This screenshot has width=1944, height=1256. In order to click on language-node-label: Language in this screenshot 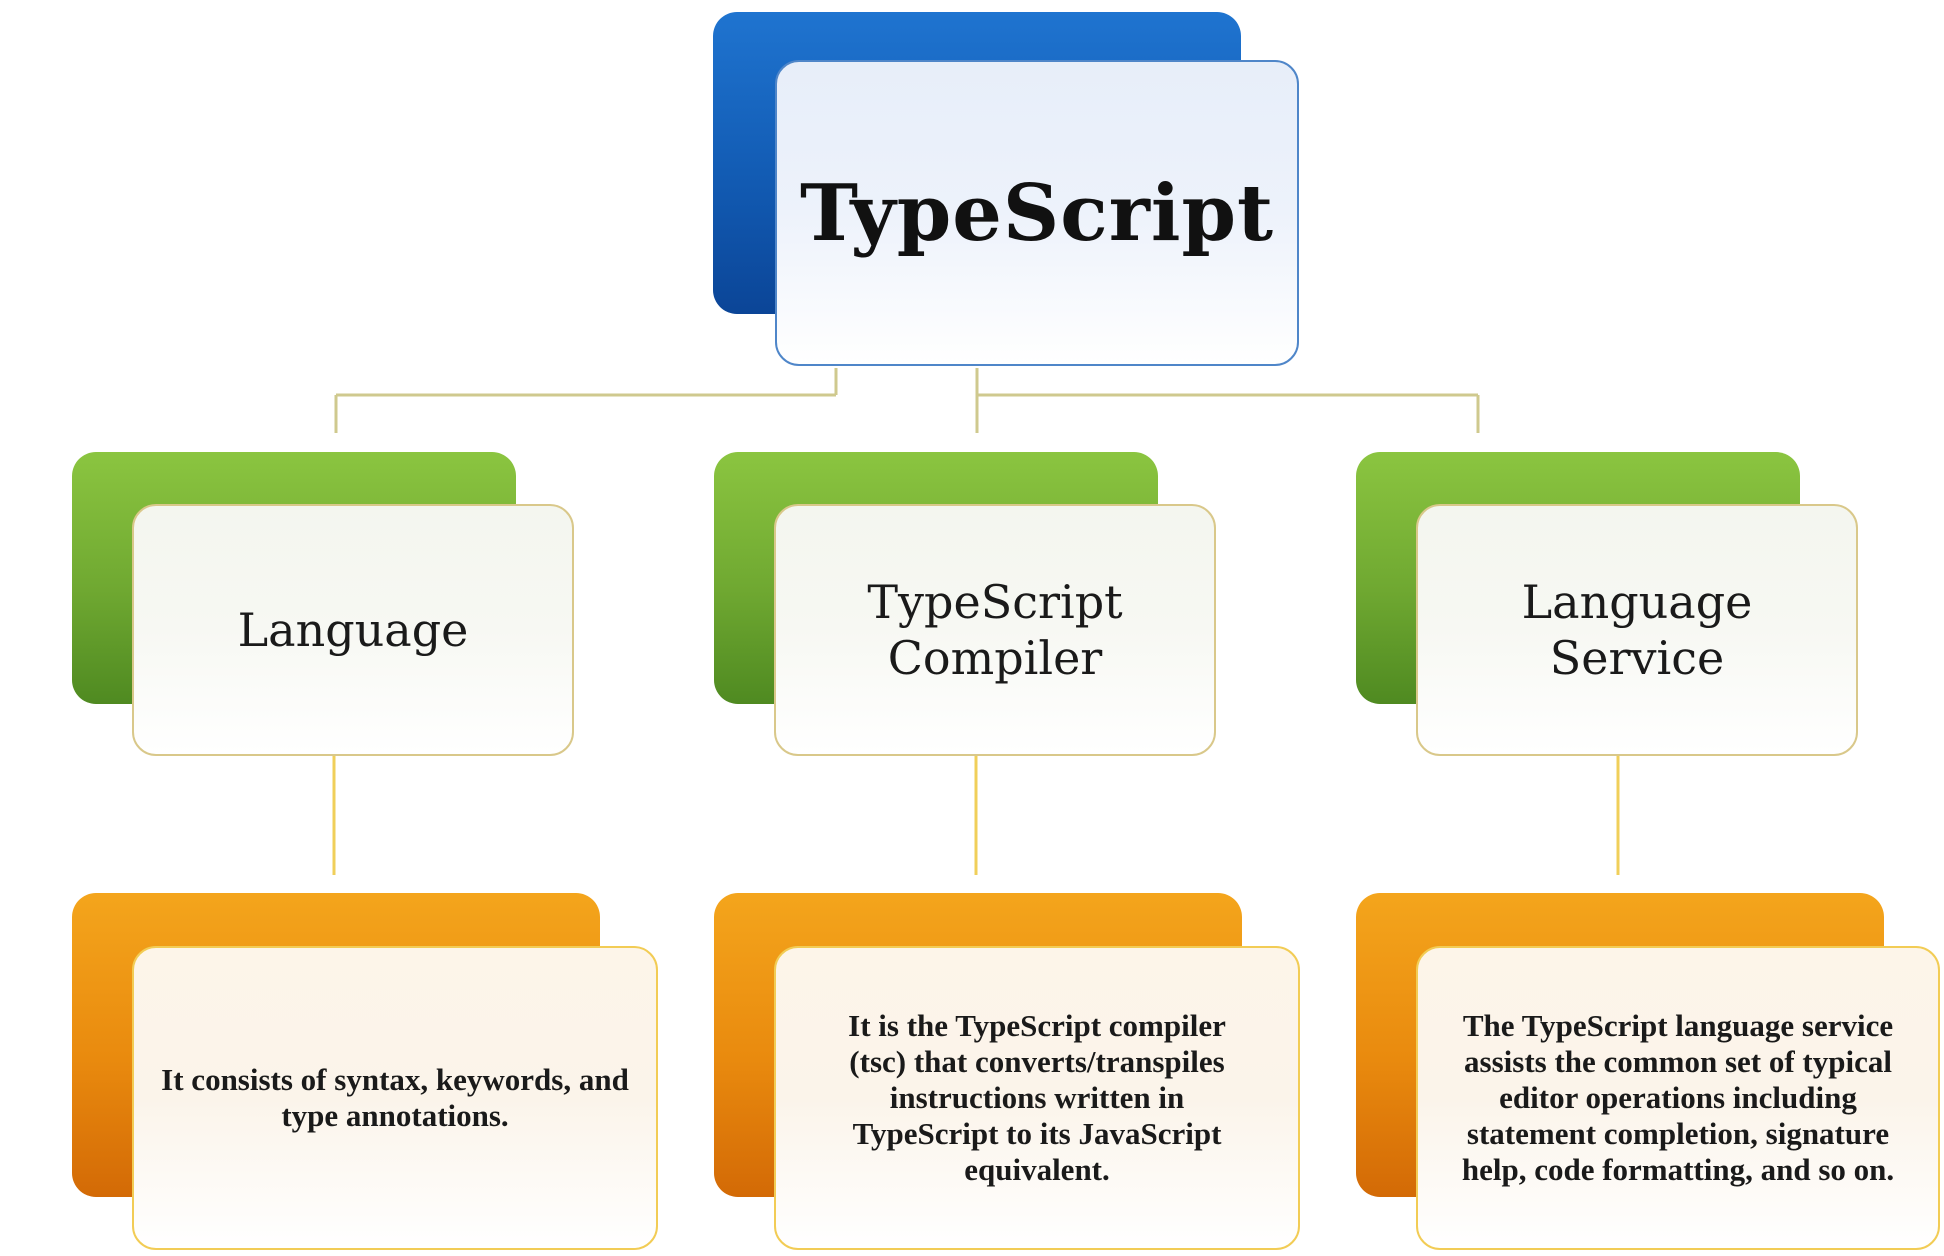, I will do `click(353, 630)`.